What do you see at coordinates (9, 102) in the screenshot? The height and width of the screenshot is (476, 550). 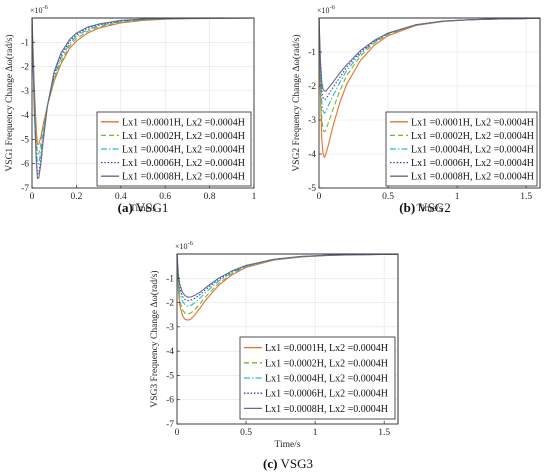 I see `y-axis-label: VSG1 Frequency Change Δω(rad/s)` at bounding box center [9, 102].